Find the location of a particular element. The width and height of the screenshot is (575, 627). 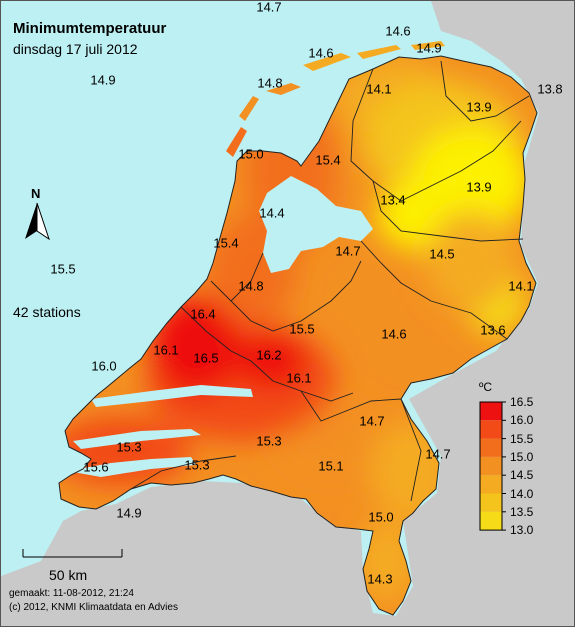

map-title: Minimumtemperatuur is located at coordinates (90, 28).